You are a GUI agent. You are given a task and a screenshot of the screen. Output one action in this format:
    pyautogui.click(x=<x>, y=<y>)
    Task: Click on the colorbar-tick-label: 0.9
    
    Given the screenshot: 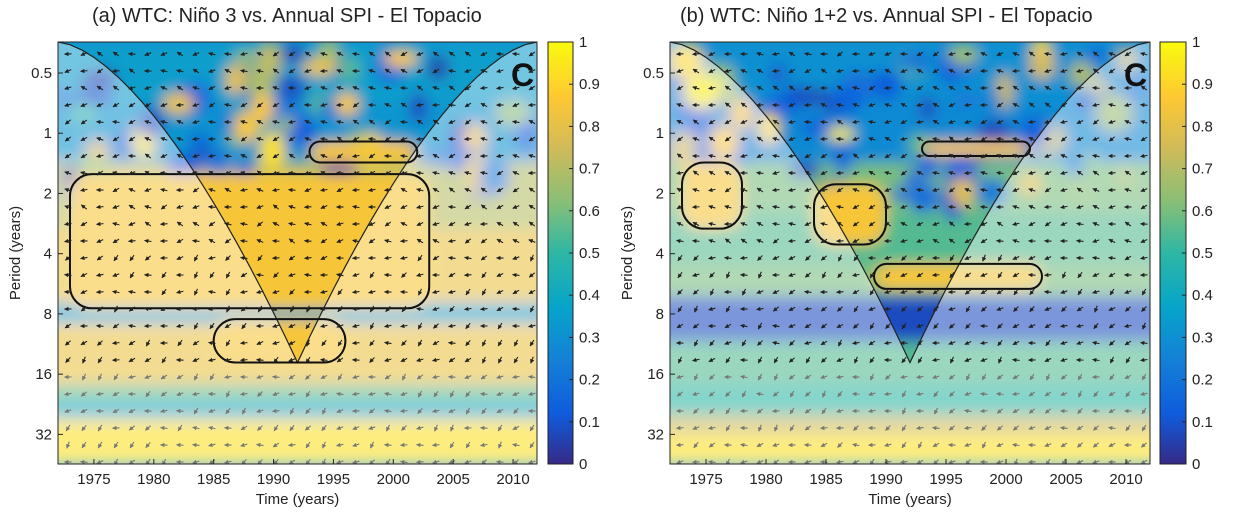 What is the action you would take?
    pyautogui.click(x=1202, y=84)
    